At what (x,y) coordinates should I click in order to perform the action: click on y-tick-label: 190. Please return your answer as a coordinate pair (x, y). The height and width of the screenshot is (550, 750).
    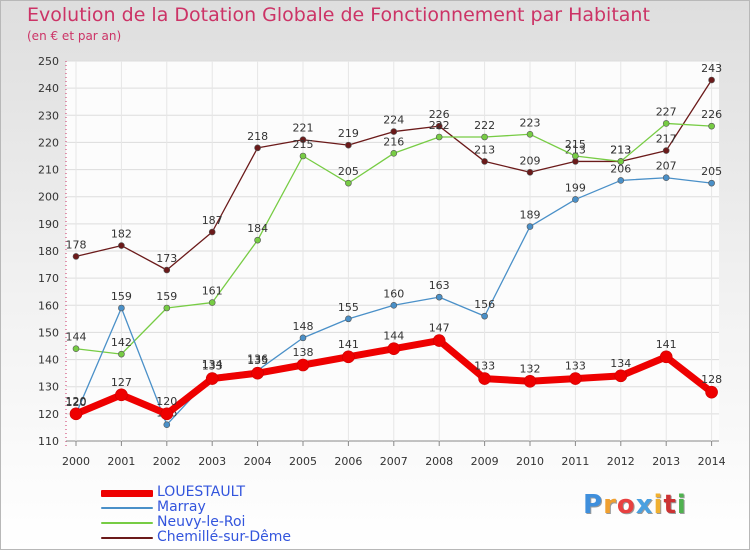
    Looking at the image, I should click on (48, 224).